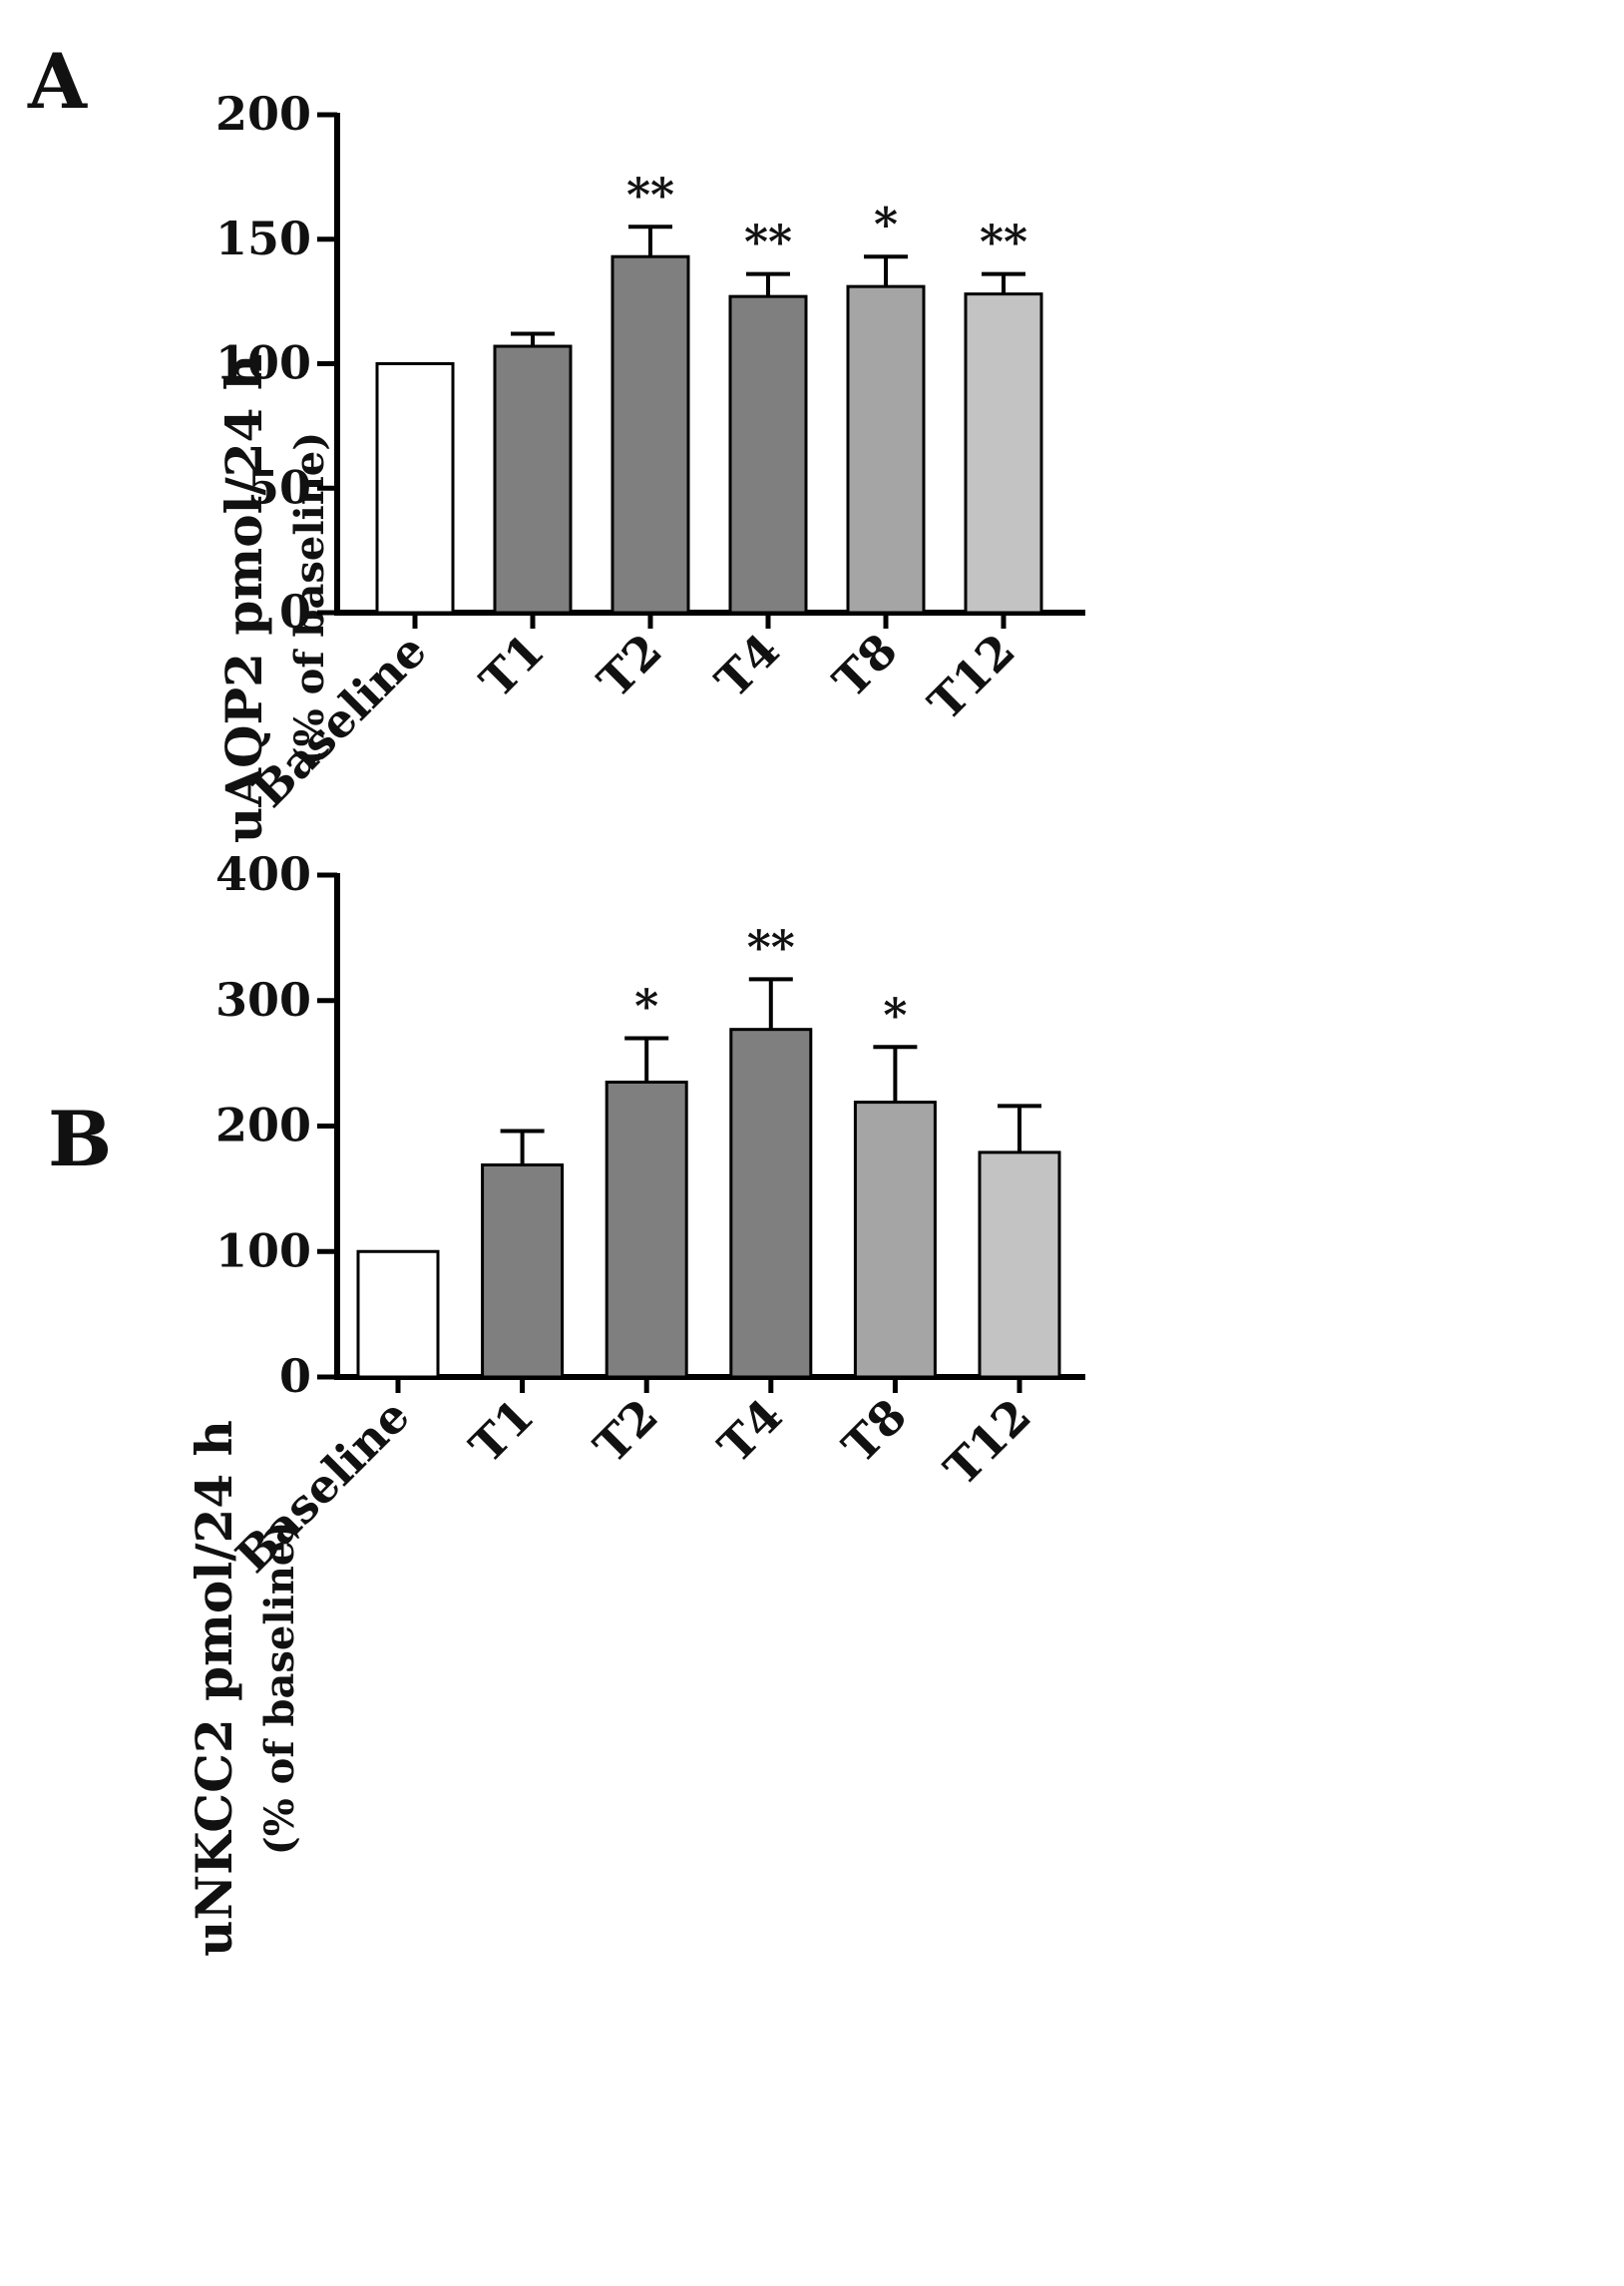 The height and width of the screenshot is (2286, 1624). I want to click on panel-a-category-label: T12, so click(972, 677).